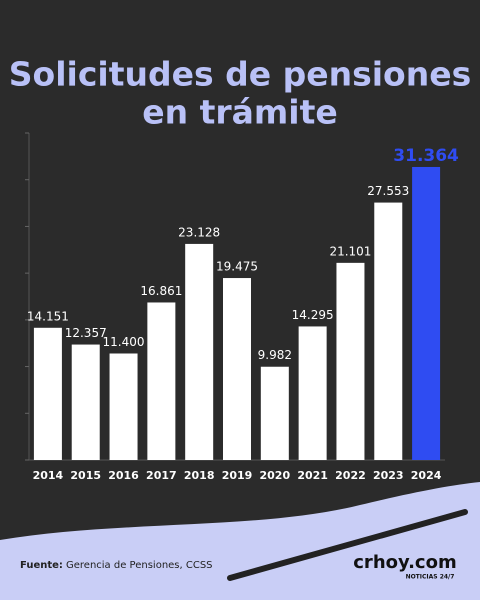 This screenshot has height=600, width=480. What do you see at coordinates (240, 74) in the screenshot?
I see `chart-title: Solicitudes de pensiones` at bounding box center [240, 74].